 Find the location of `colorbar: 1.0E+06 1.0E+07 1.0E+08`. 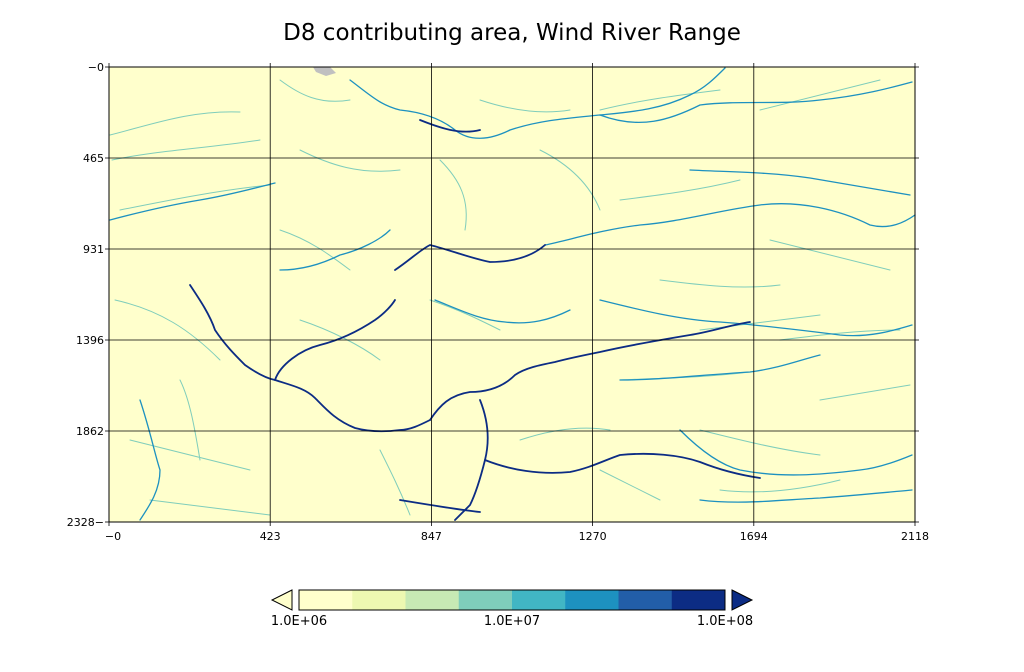

colorbar: 1.0E+06 1.0E+07 1.0E+08 is located at coordinates (512, 609).